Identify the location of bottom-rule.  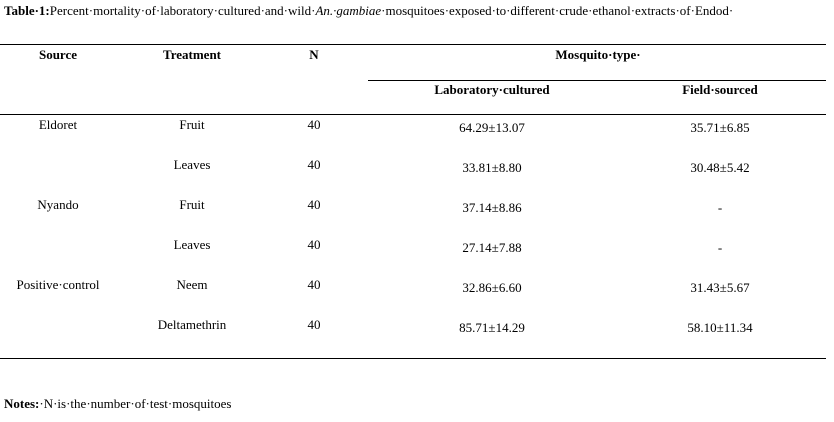
(413, 358).